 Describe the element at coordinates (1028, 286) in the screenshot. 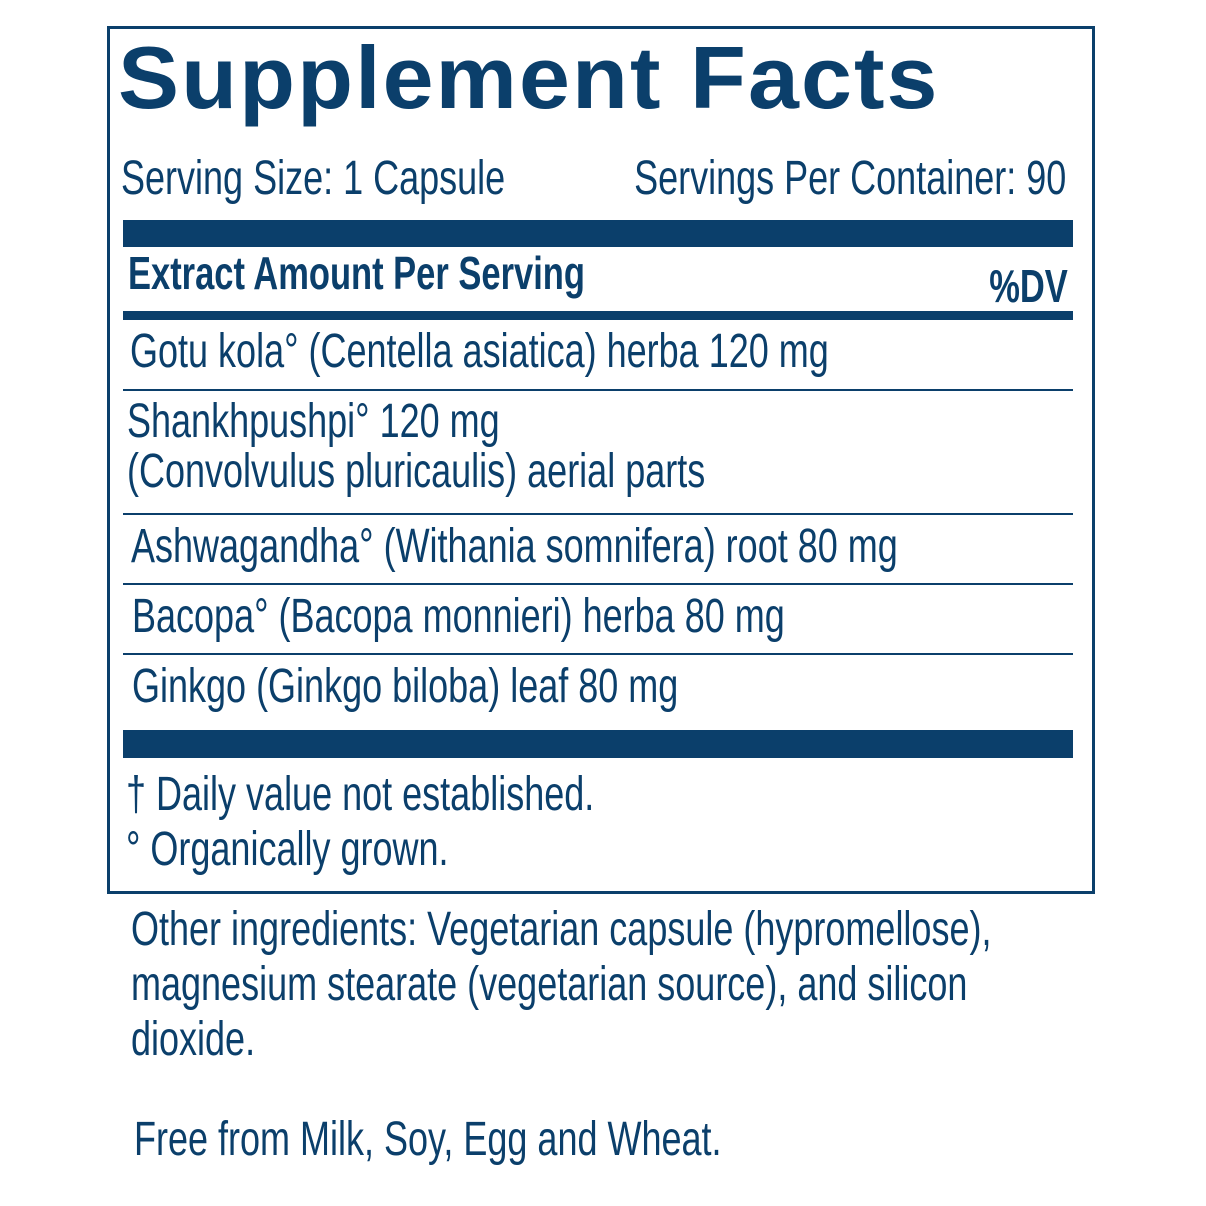

I see `column-header-dv: %DV` at that location.